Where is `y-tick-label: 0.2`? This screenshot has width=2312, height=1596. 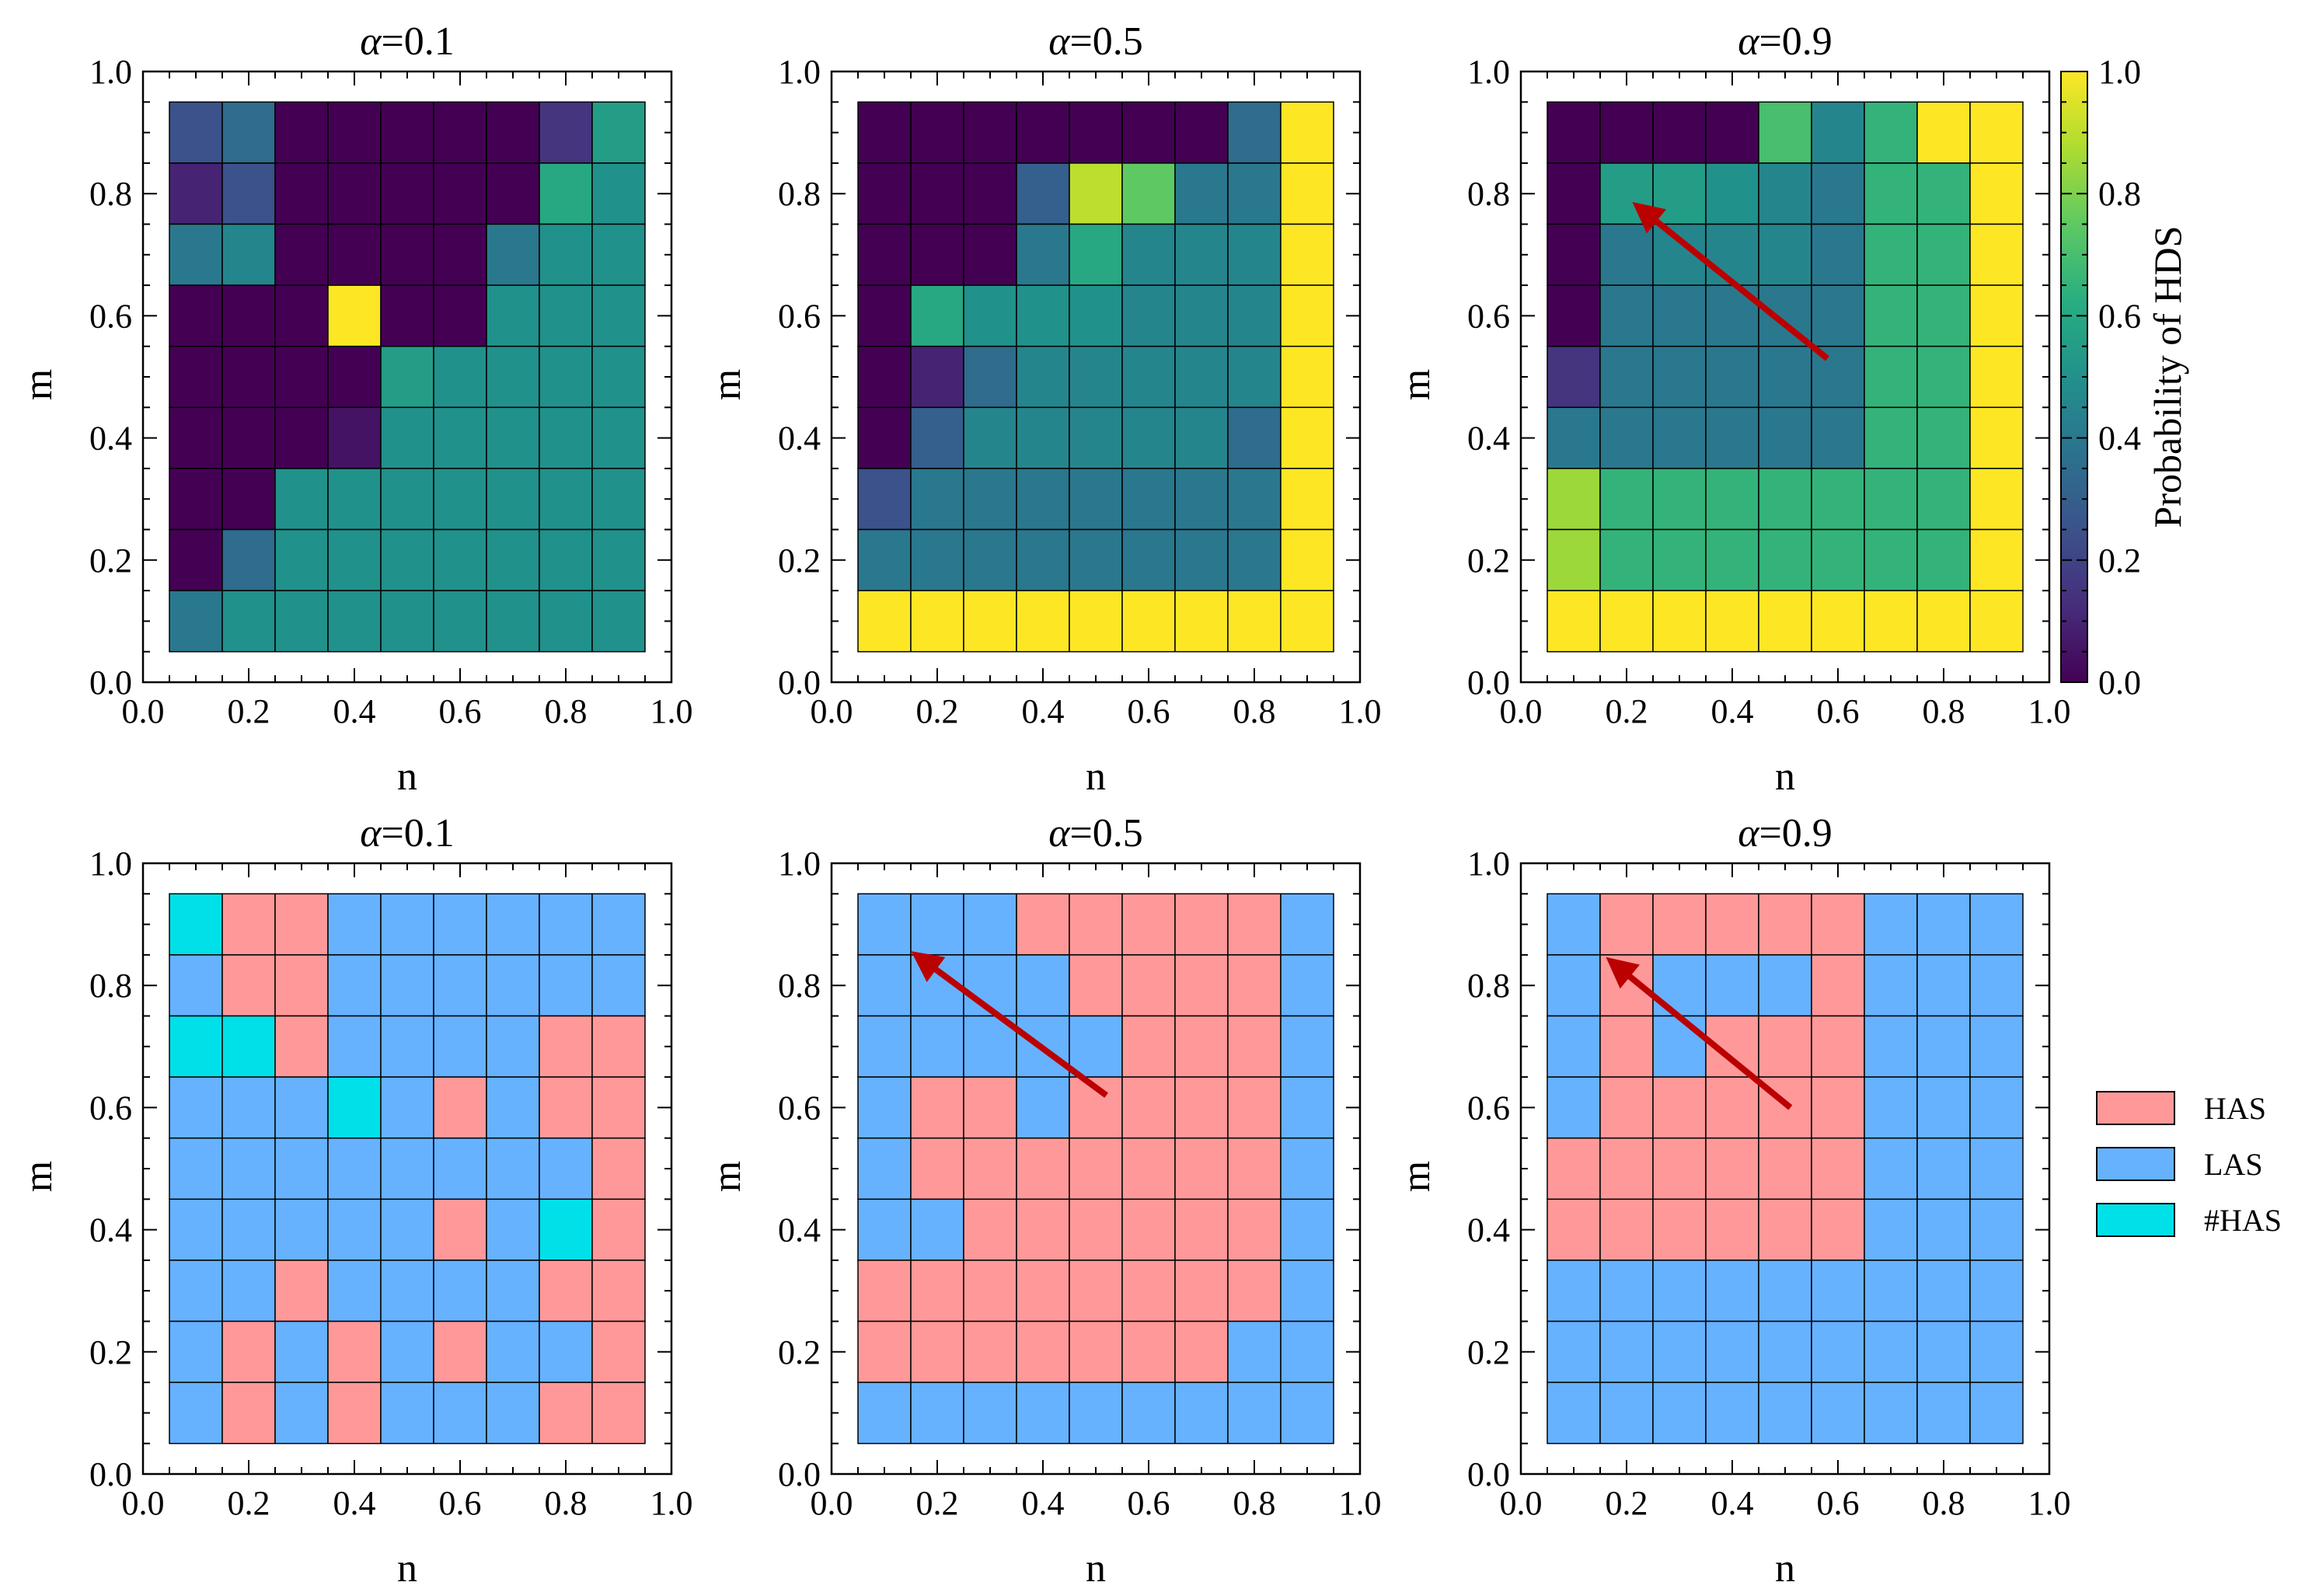
y-tick-label: 0.2 is located at coordinates (1488, 1352).